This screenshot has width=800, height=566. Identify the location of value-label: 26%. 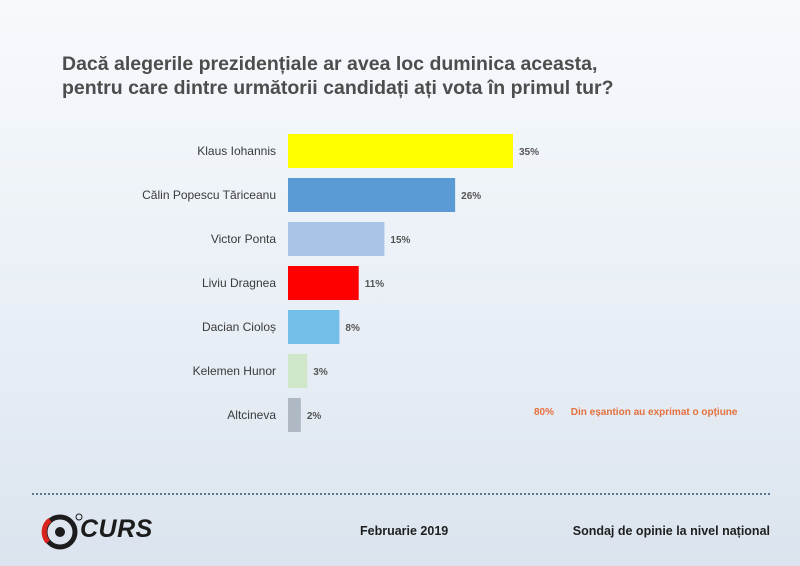
(471, 196).